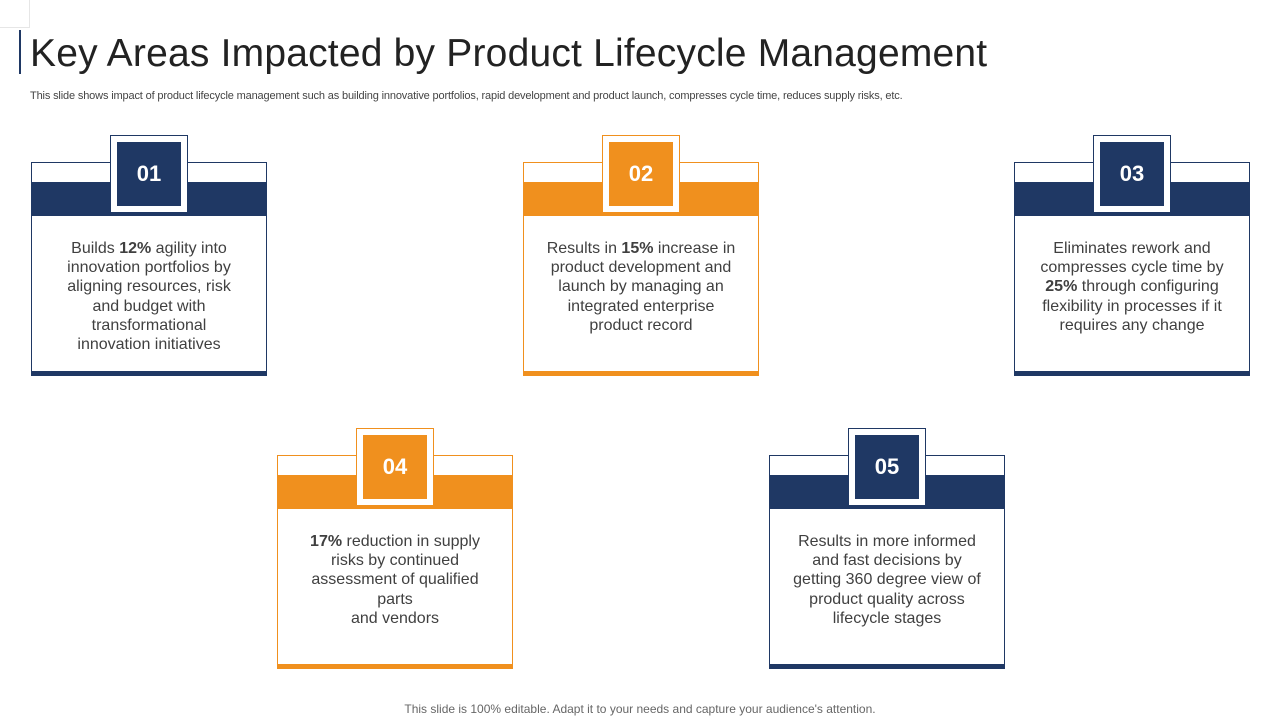 The image size is (1280, 720). Describe the element at coordinates (887, 618) in the screenshot. I see `card-text-line: lifecycle stages` at that location.